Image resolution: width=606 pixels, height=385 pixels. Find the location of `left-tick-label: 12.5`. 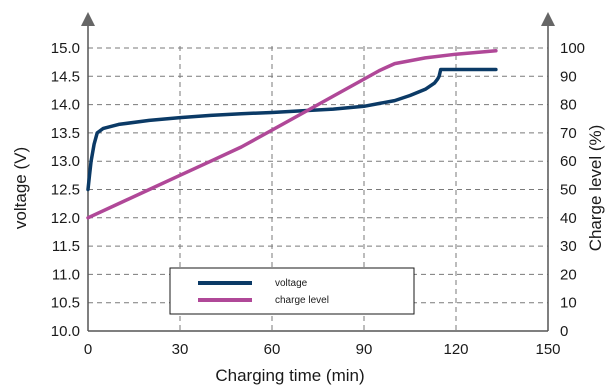

left-tick-label: 12.5 is located at coordinates (65, 190).